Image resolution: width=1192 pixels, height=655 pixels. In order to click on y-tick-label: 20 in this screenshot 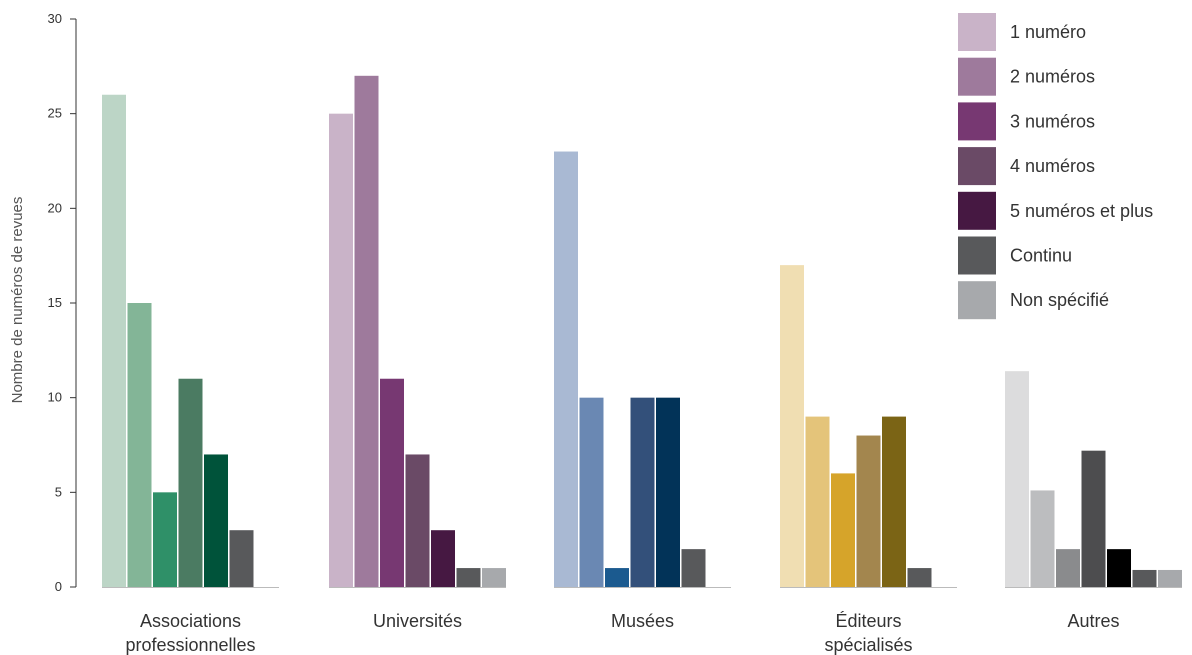, I will do `click(55, 207)`.